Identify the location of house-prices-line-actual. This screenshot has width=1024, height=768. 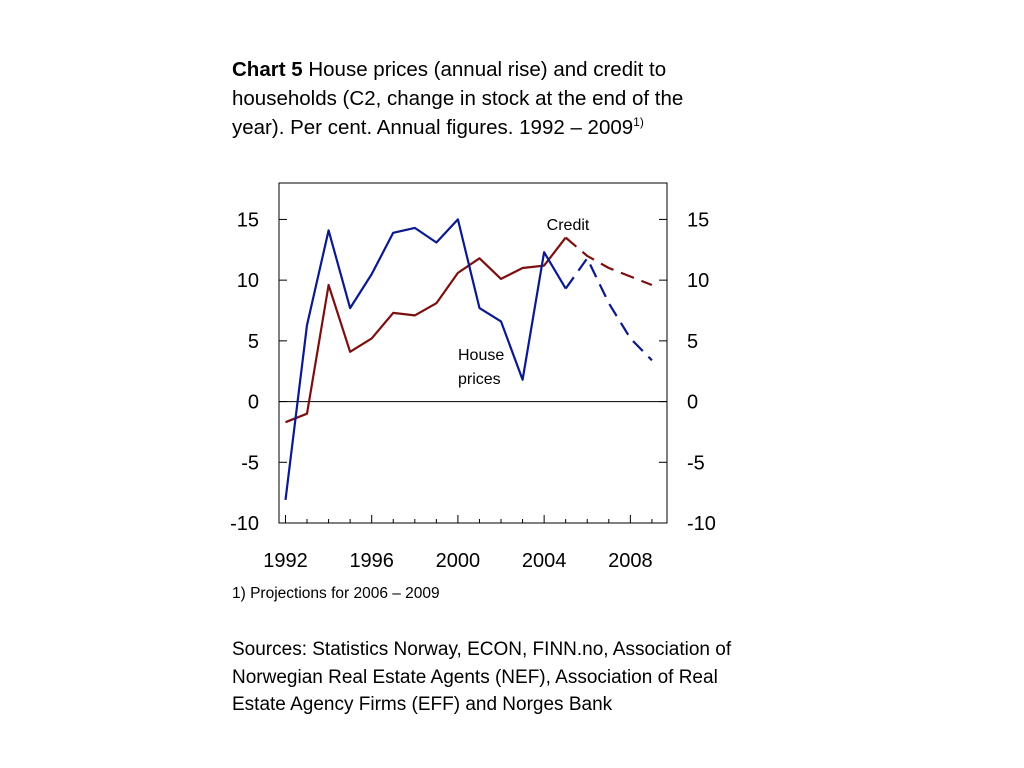
(425, 359).